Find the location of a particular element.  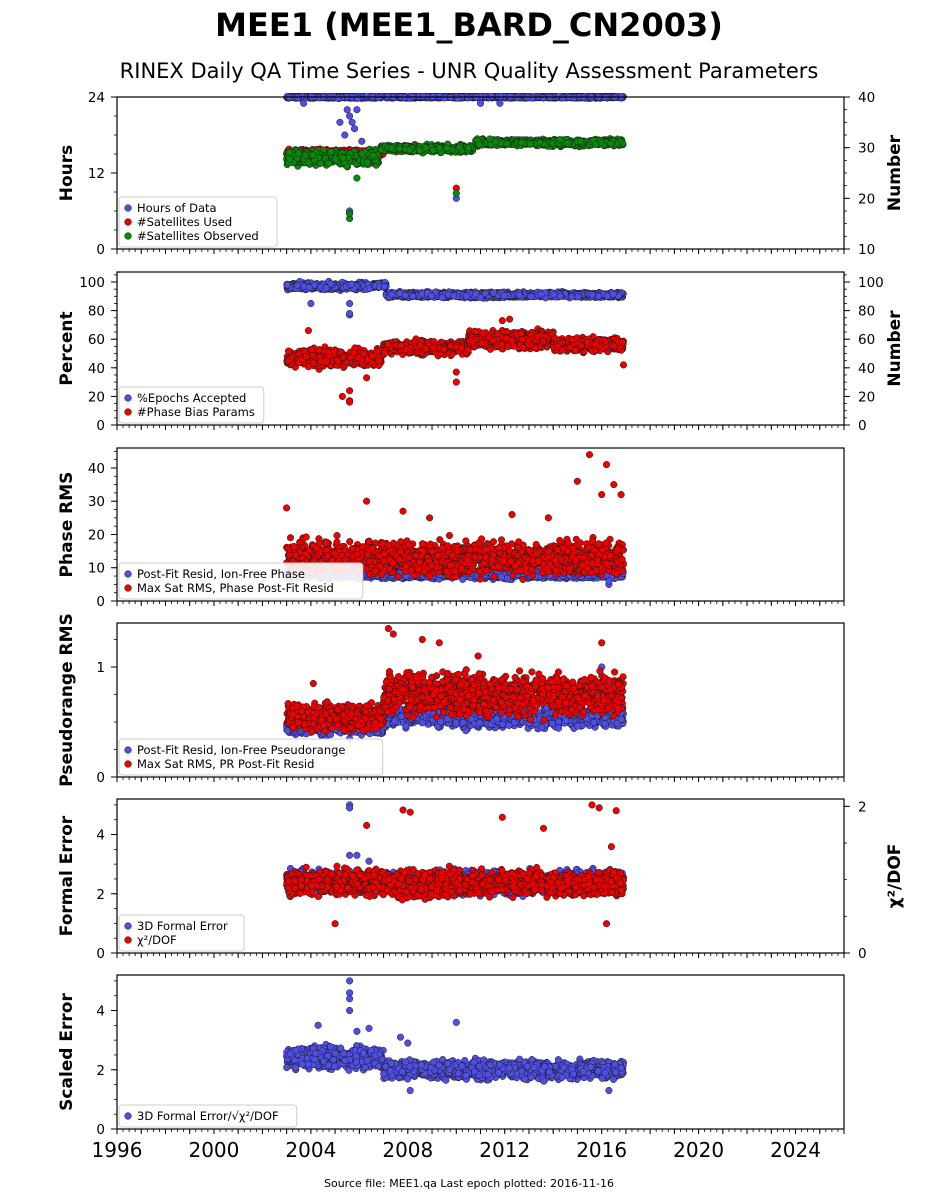

y-right-tick-label: 40 is located at coordinates (866, 98).